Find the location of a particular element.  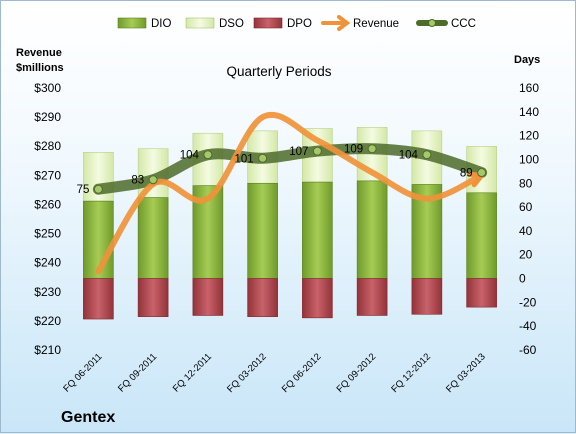

legend-label-revenue: Revenue is located at coordinates (376, 24).